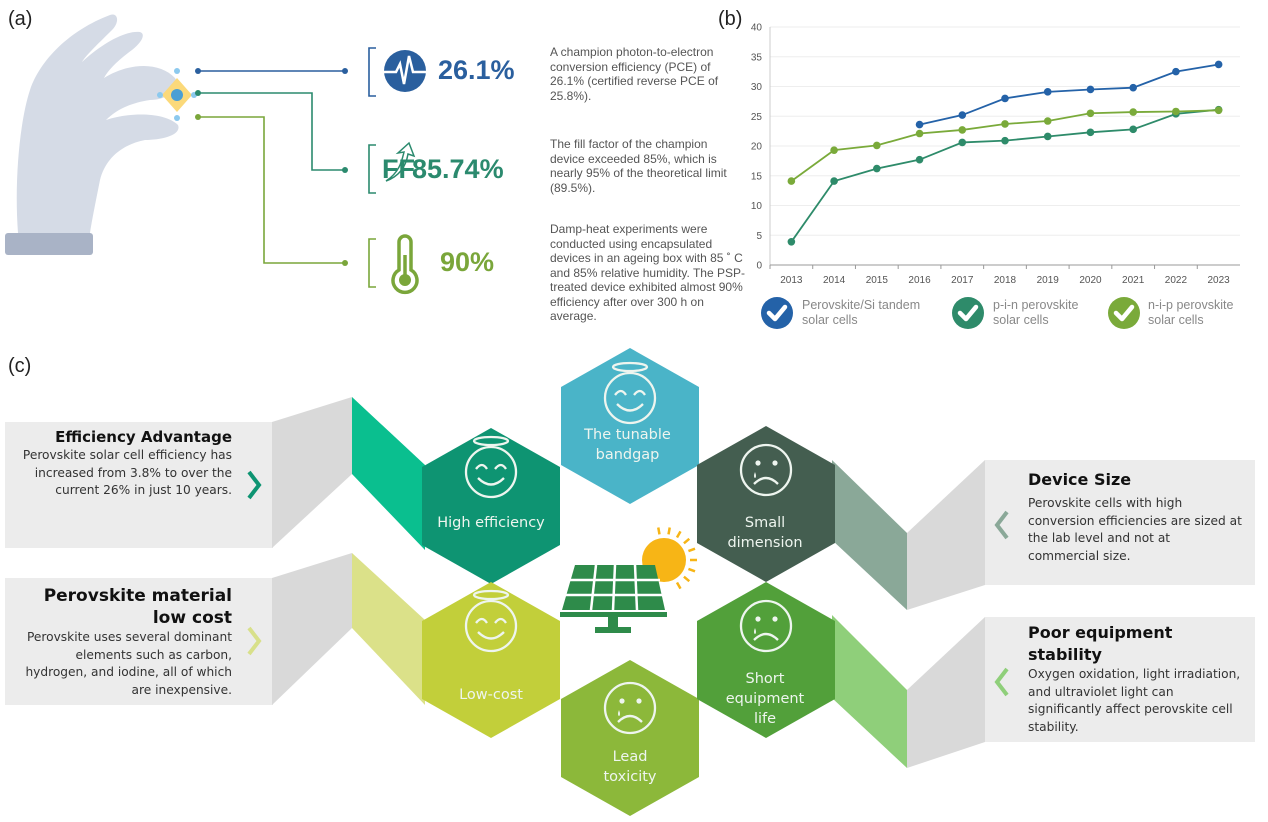 Image resolution: width=1268 pixels, height=822 pixels. I want to click on panel-a-label: (a), so click(20, 19).